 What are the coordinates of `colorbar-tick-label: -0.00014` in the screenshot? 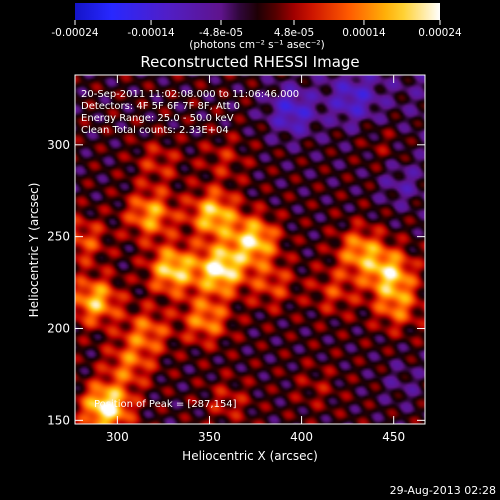 It's located at (151, 33).